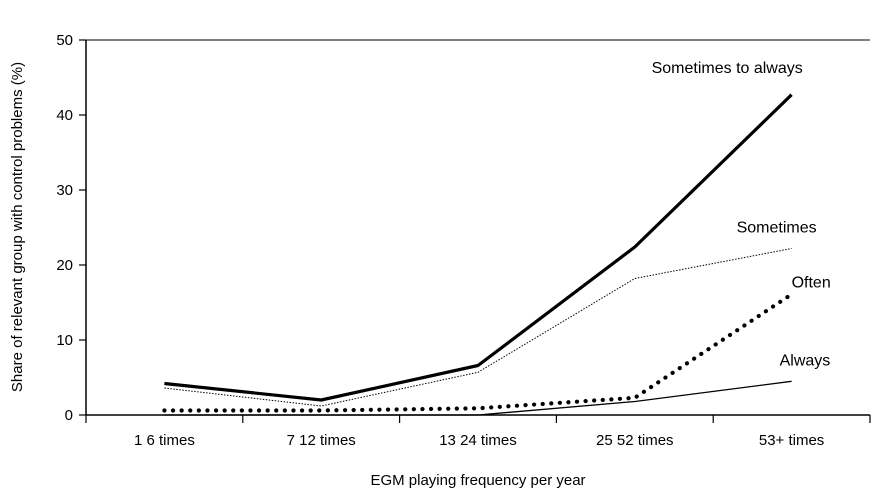 This screenshot has height=493, width=883. Describe the element at coordinates (64, 115) in the screenshot. I see `y-tick-label: 40` at that location.